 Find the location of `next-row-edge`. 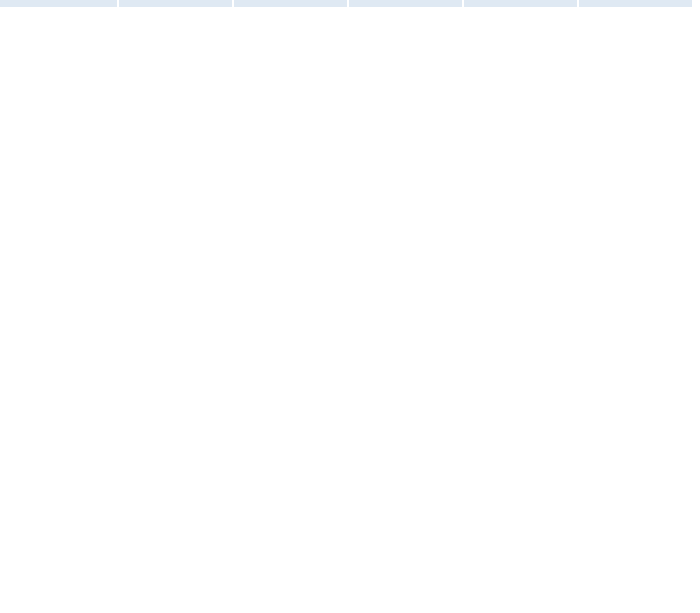

next-row-edge is located at coordinates (350, 3).